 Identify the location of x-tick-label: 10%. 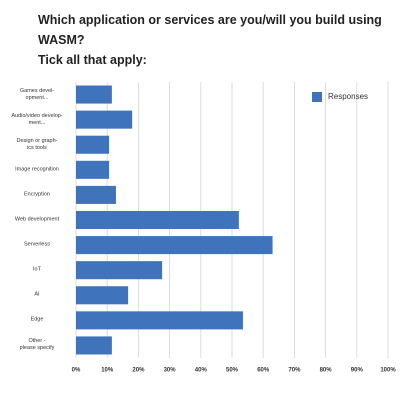
(107, 371).